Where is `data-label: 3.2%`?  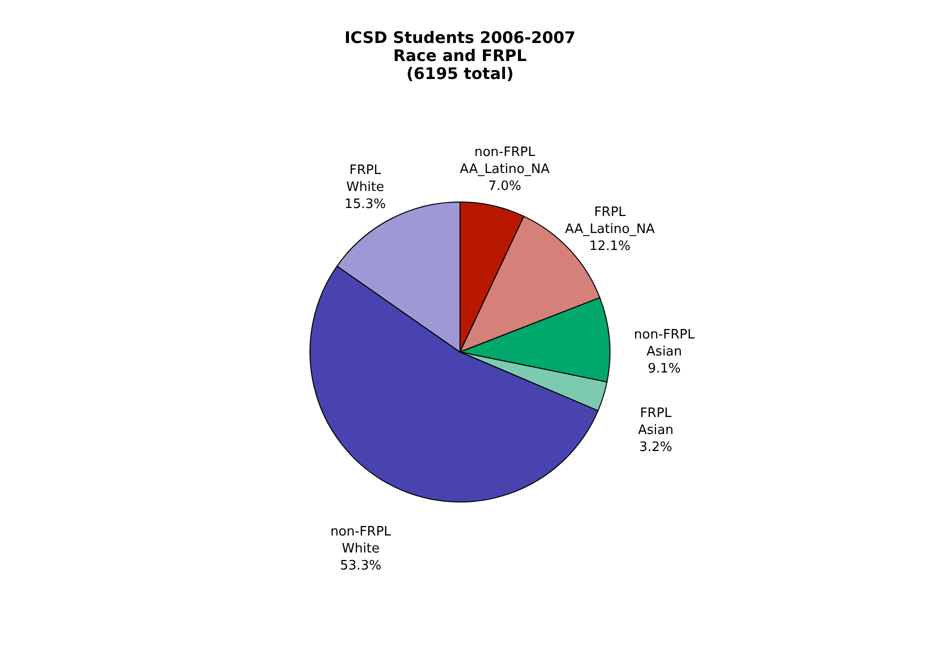
data-label: 3.2% is located at coordinates (655, 447).